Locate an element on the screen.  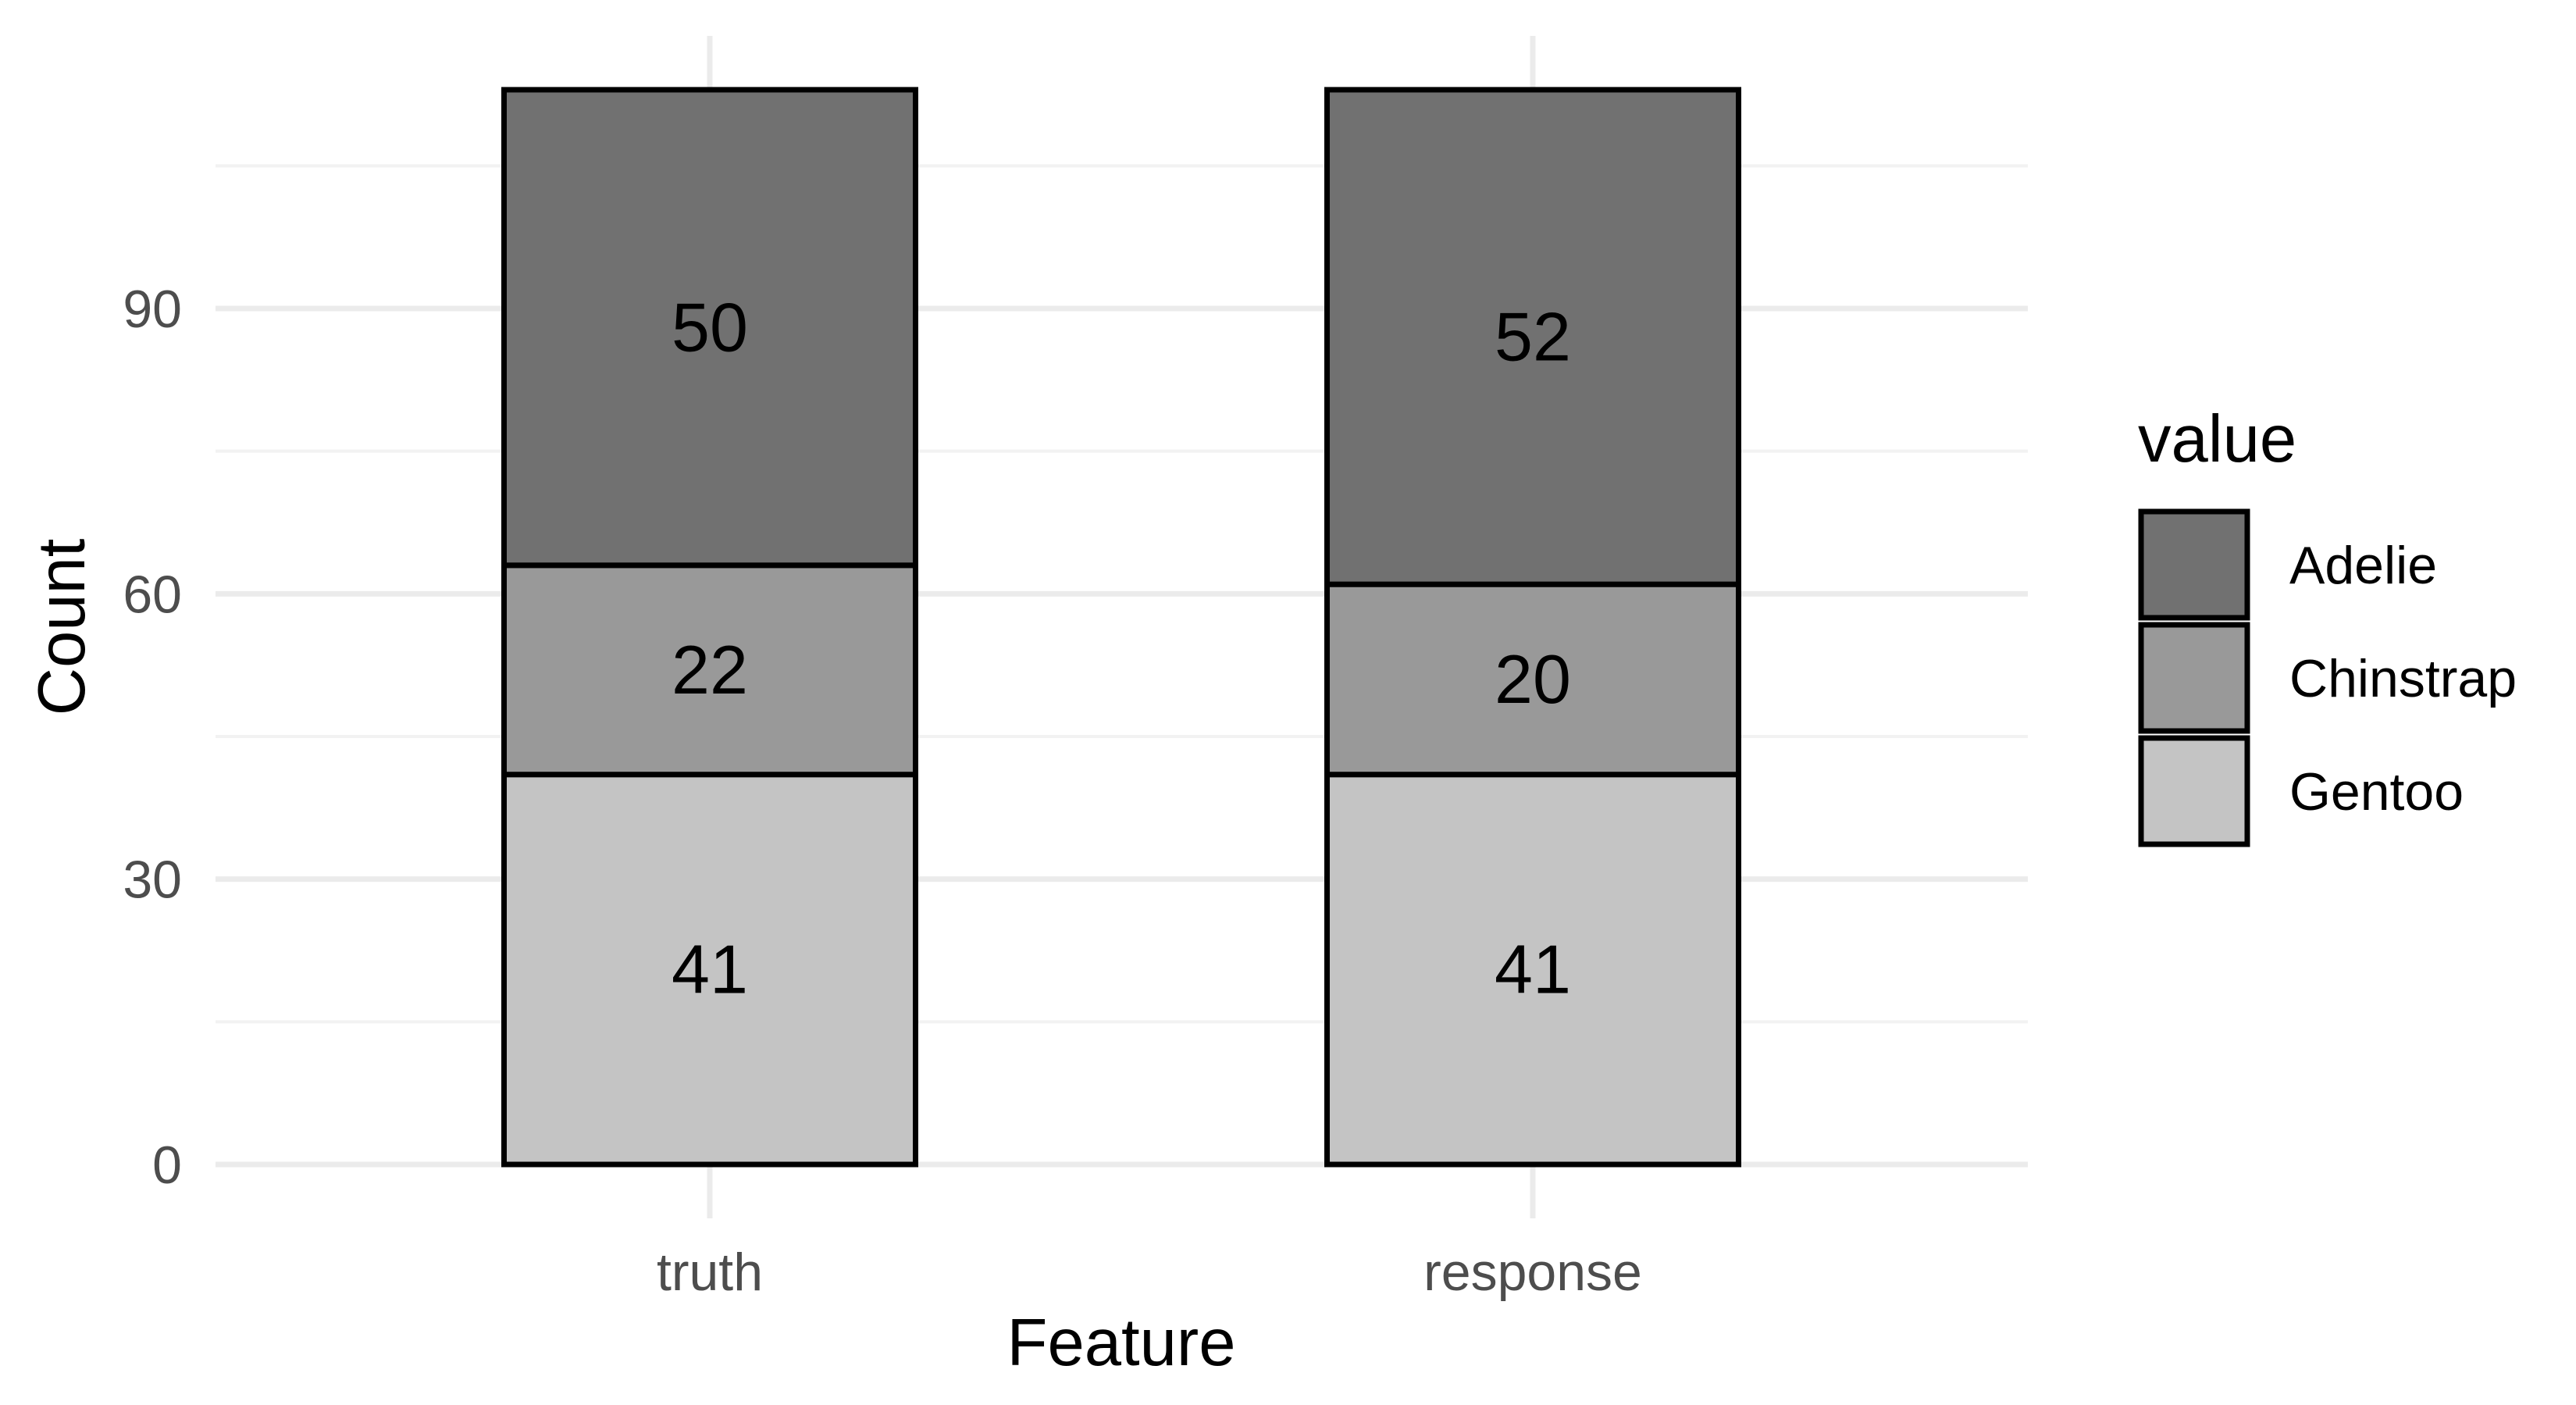
data-label: 52 is located at coordinates (1533, 337).